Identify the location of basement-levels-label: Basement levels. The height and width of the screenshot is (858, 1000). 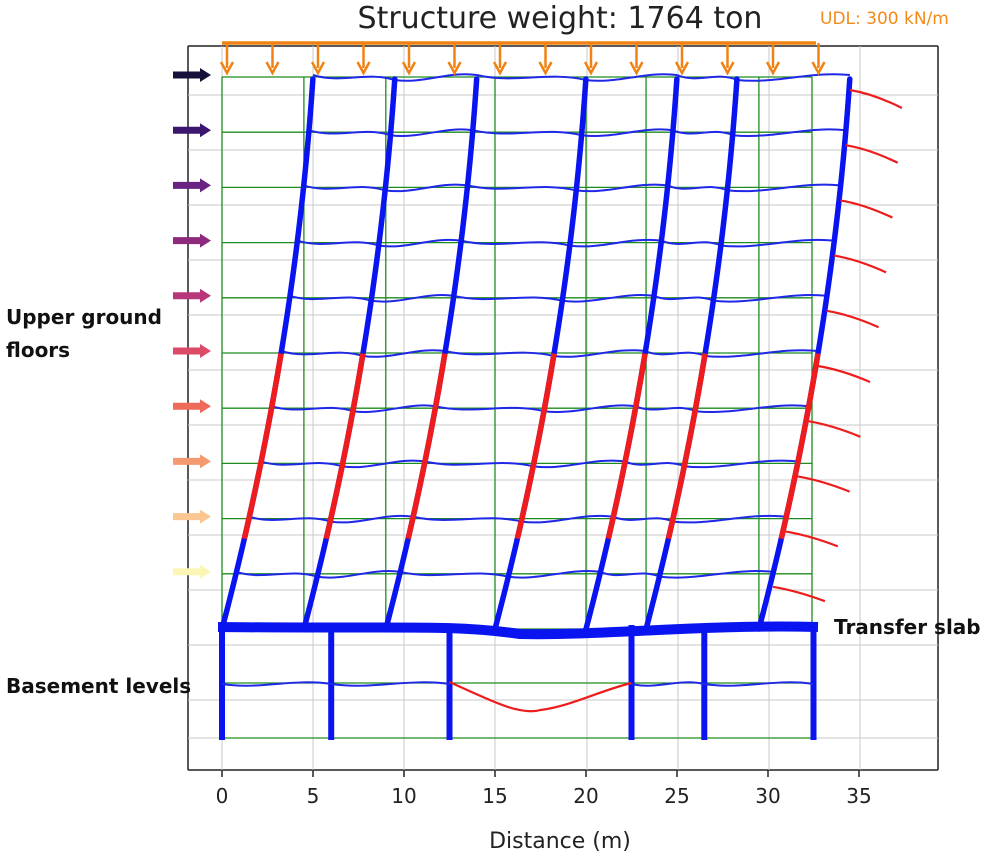
(98, 686).